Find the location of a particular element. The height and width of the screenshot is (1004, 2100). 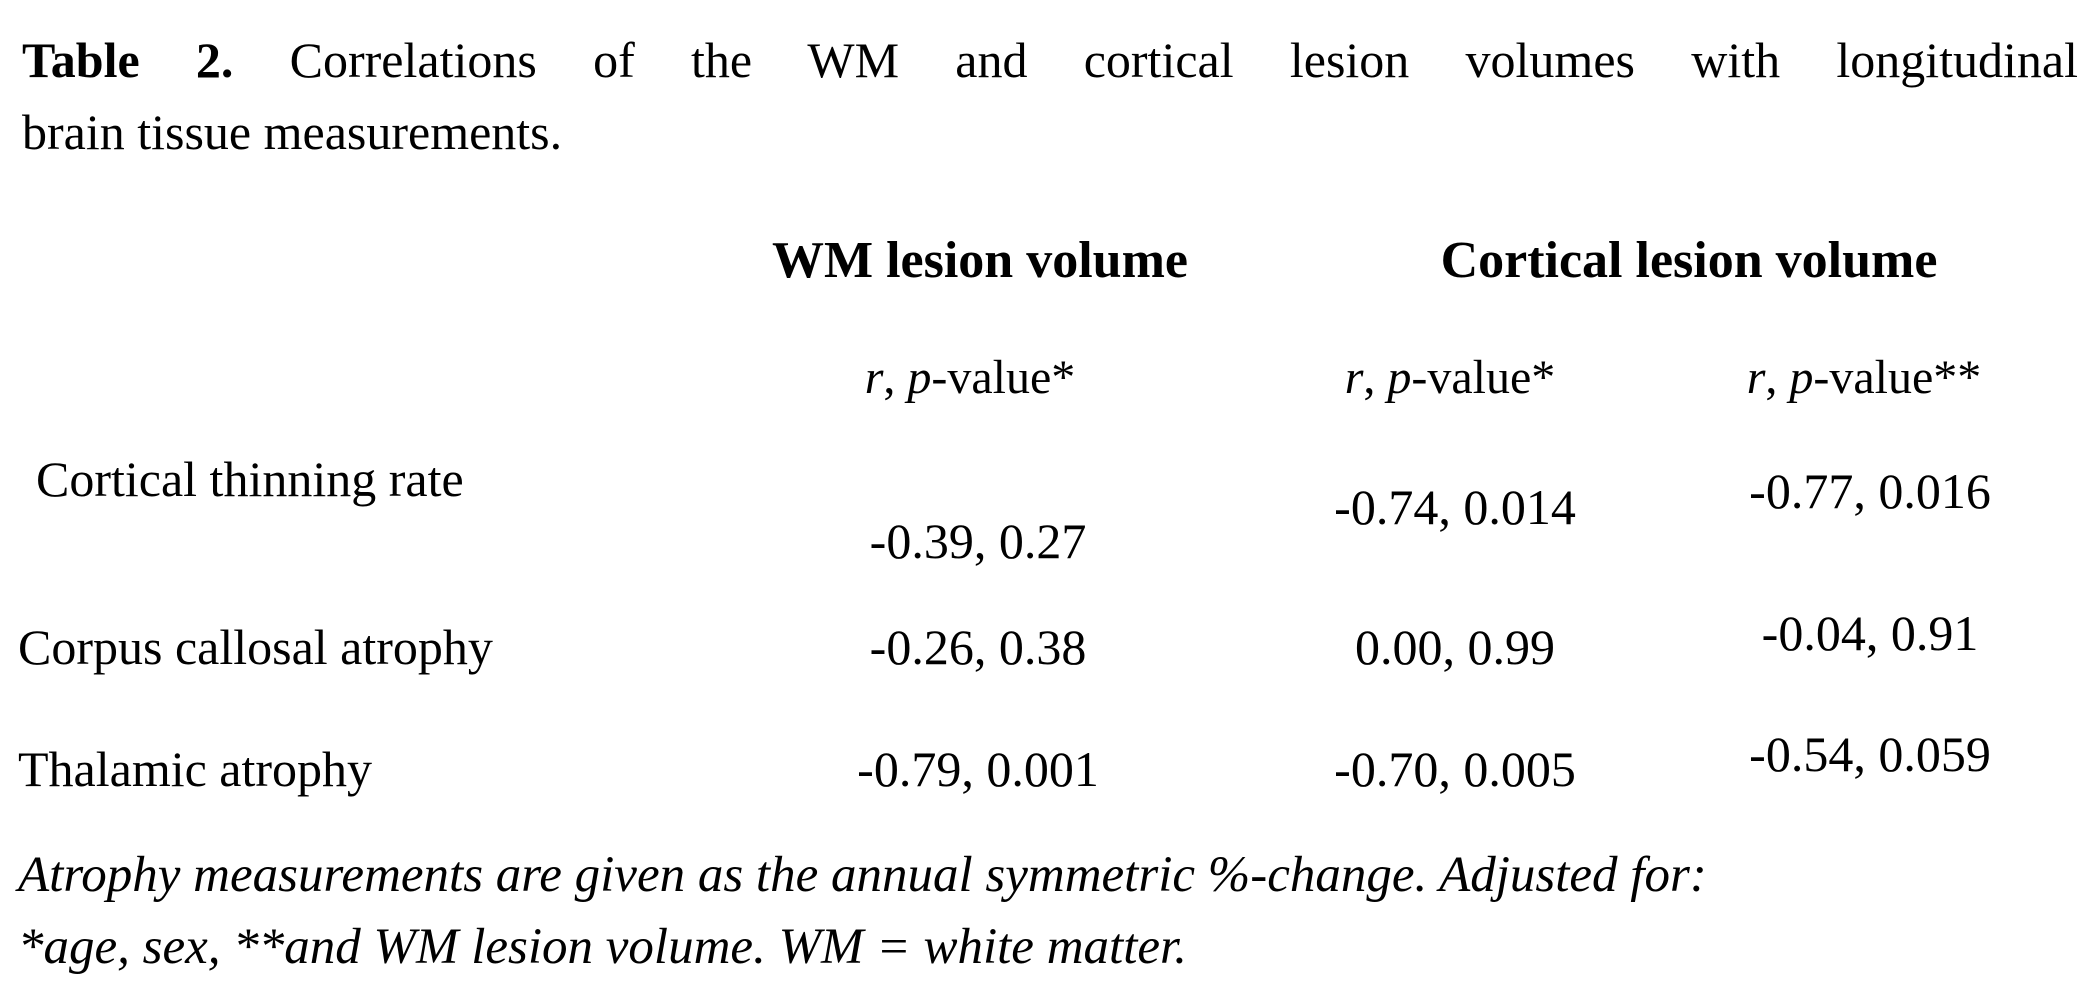

cell-cortical-thinning-cortical-adj1: -0.74, 0.014 is located at coordinates (1455, 507).